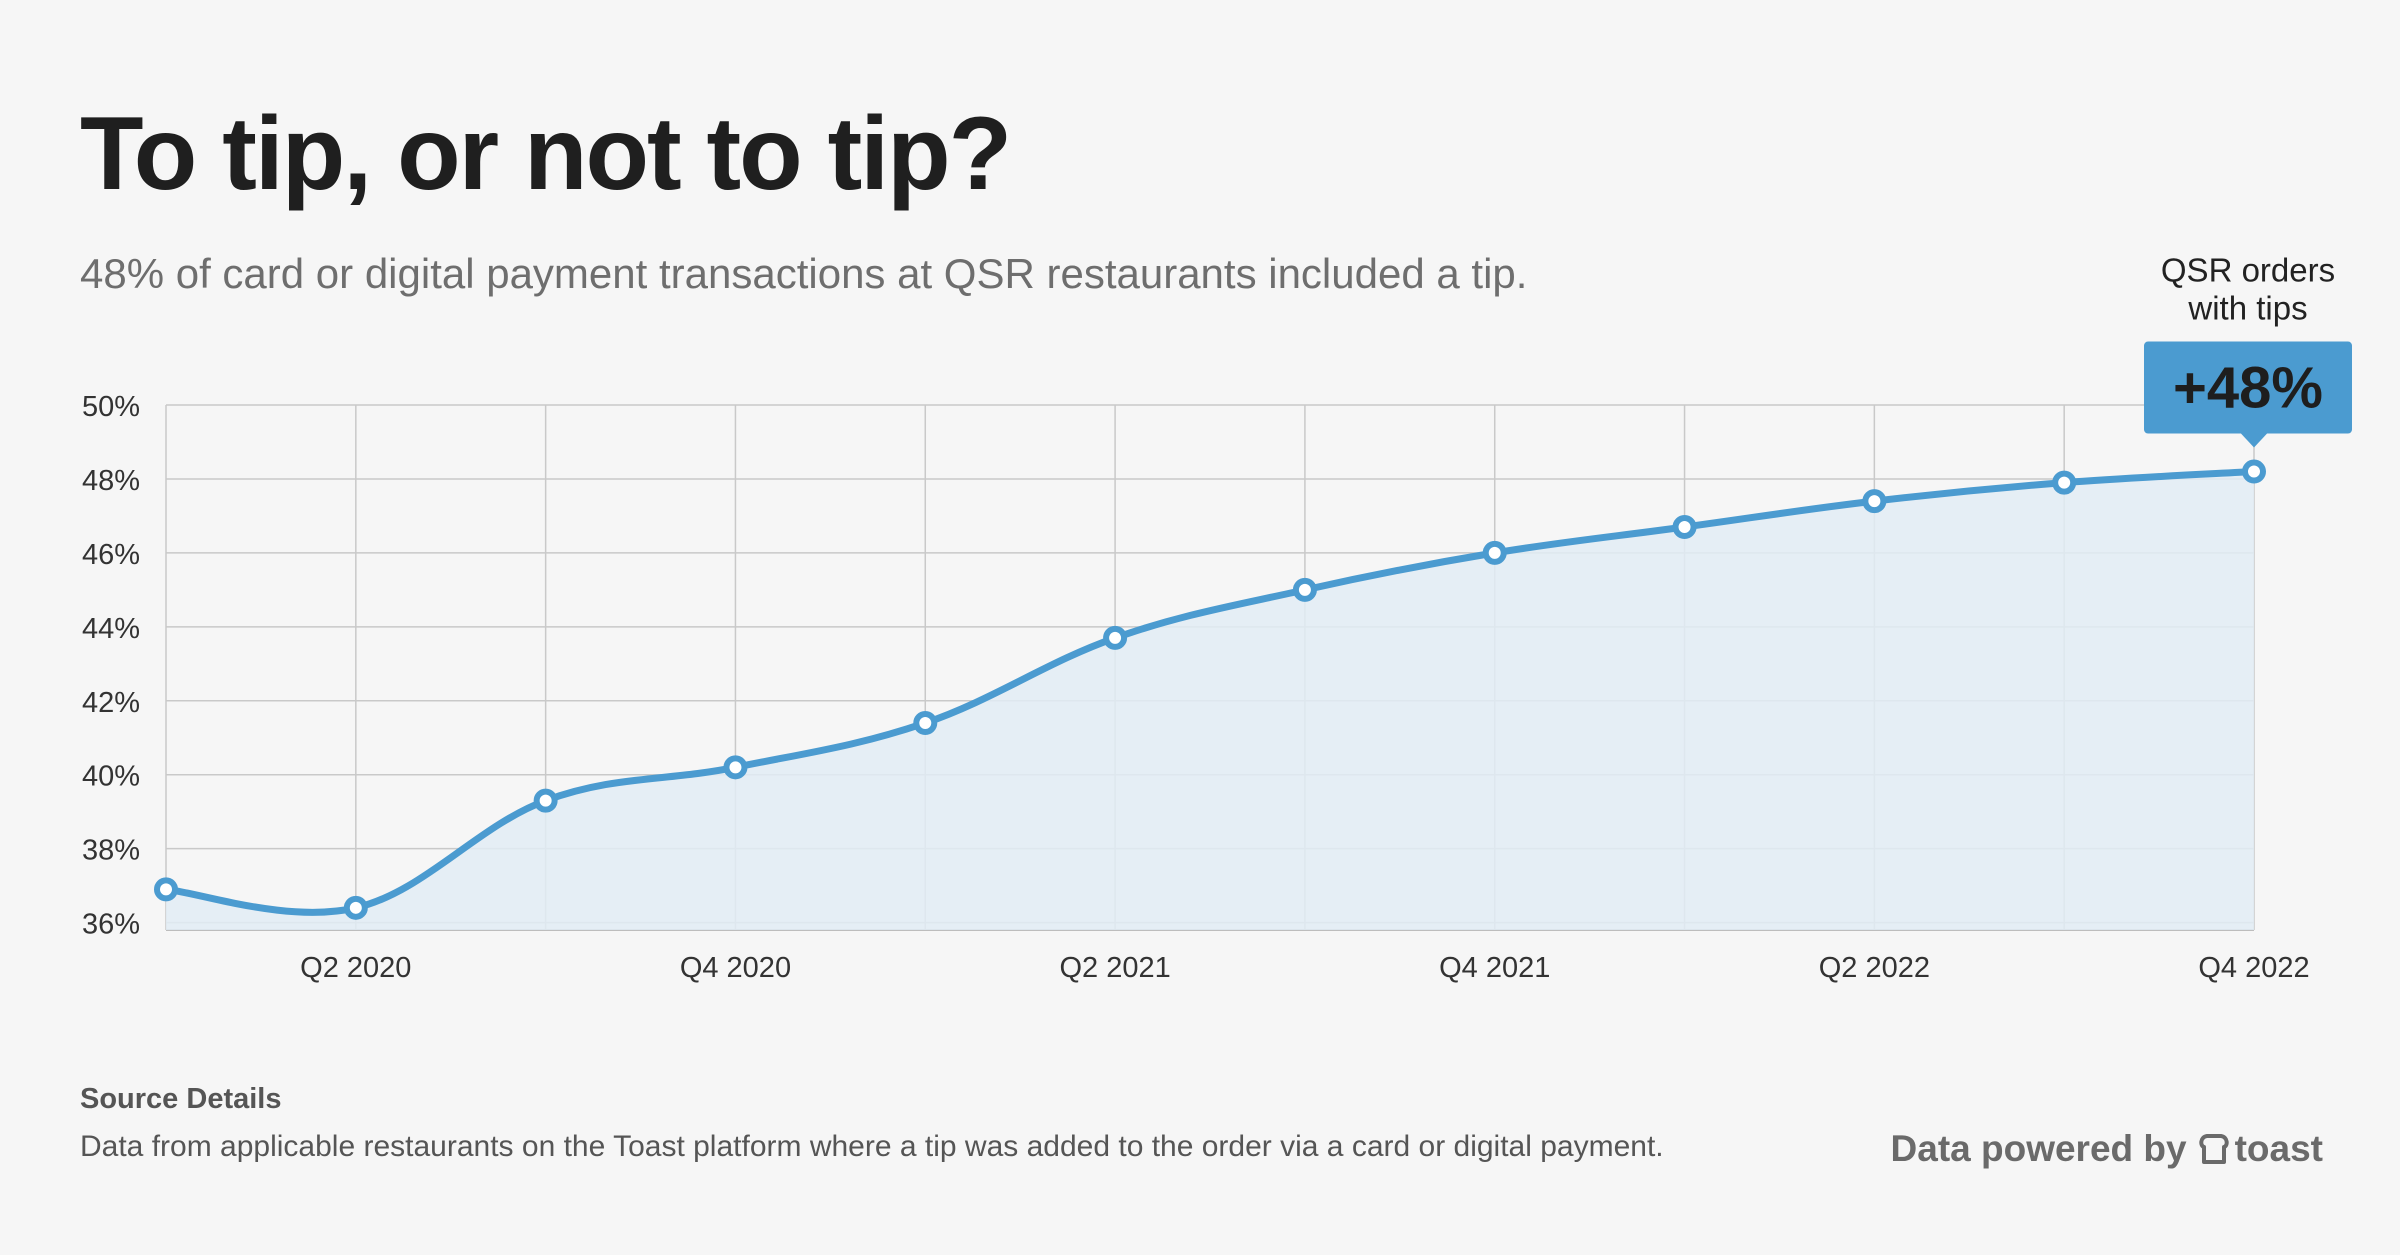  Describe the element at coordinates (111, 925) in the screenshot. I see `y-tick-label: 36%` at that location.